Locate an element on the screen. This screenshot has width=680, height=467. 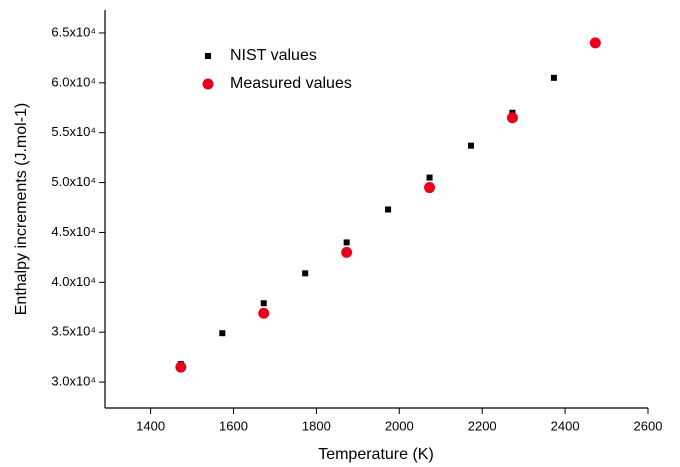
y-tick-label: 6.5x10⁴ is located at coordinates (73, 31).